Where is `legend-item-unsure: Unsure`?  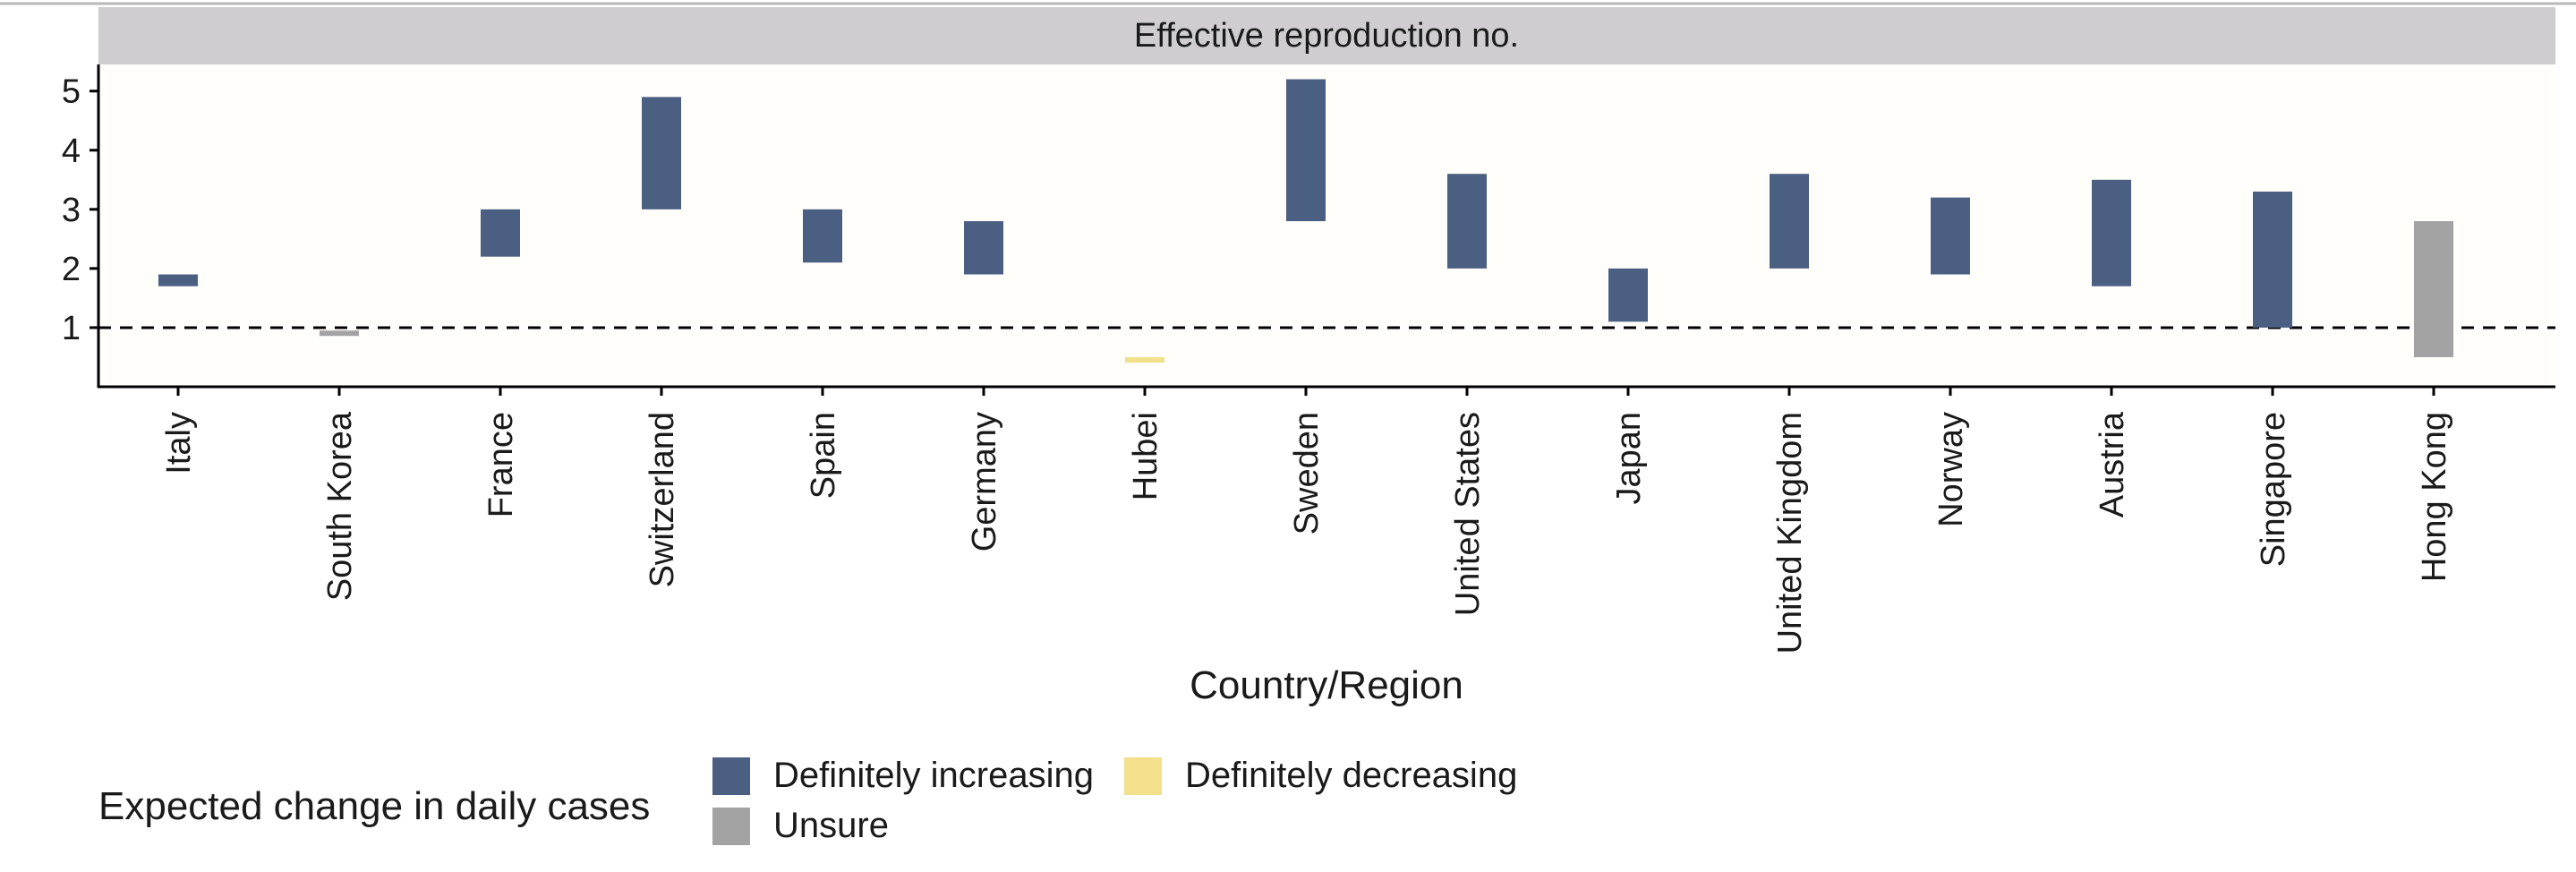 legend-item-unsure: Unsure is located at coordinates (800, 826).